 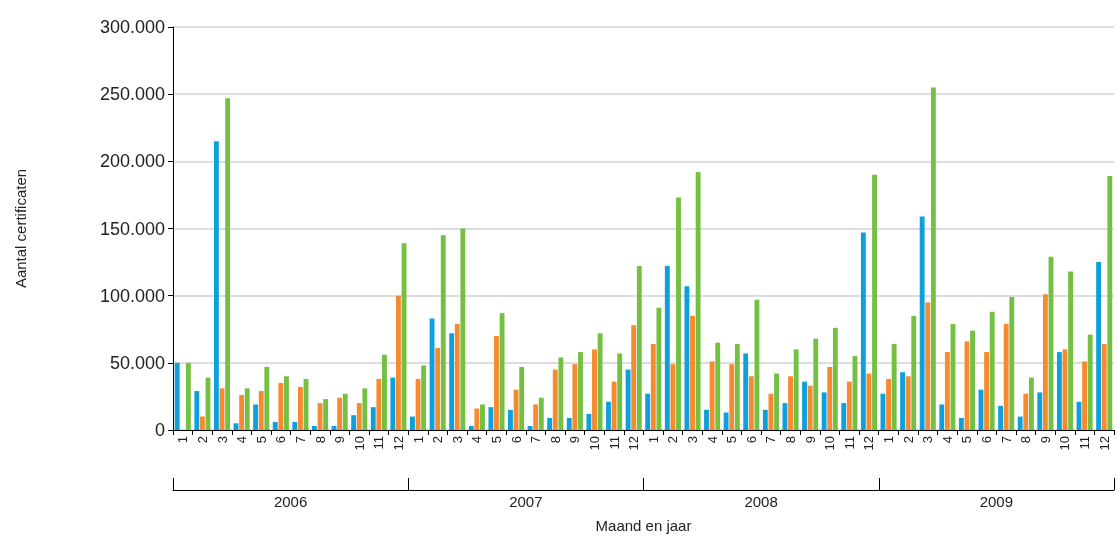 I want to click on y-tick-label: 150.000, so click(x=132, y=228).